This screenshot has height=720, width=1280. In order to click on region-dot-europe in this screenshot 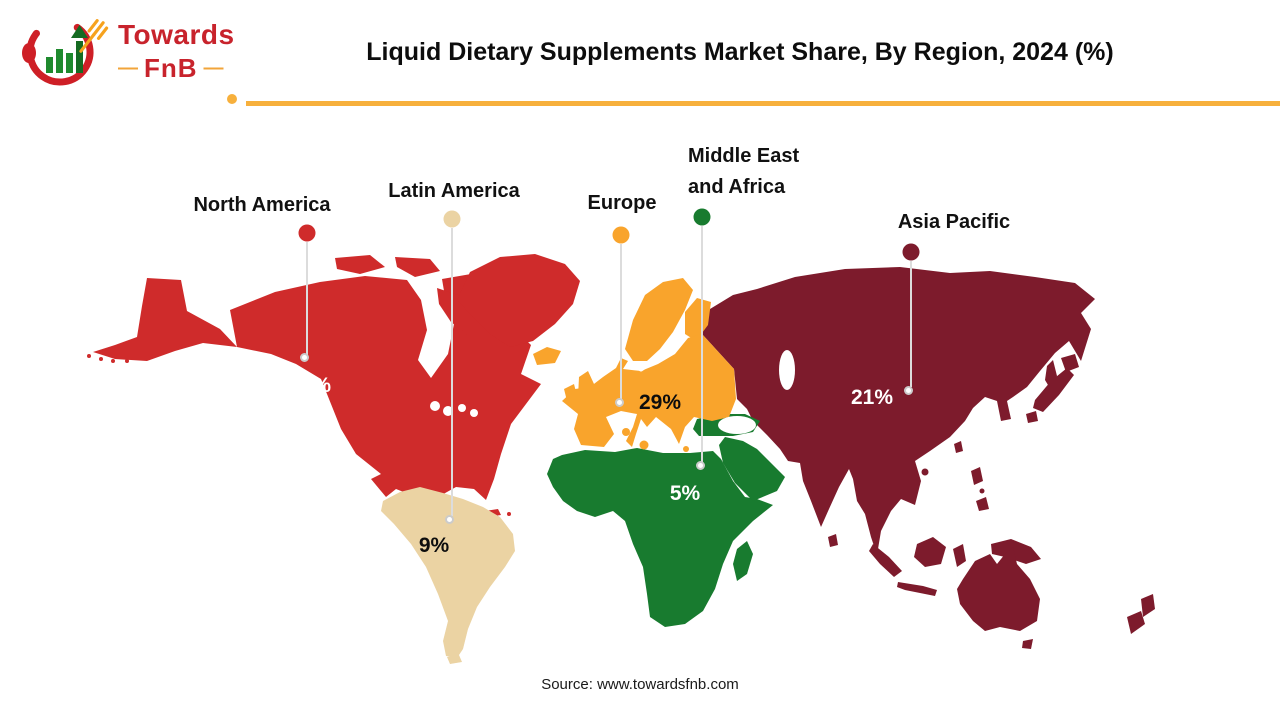, I will do `click(621, 235)`.